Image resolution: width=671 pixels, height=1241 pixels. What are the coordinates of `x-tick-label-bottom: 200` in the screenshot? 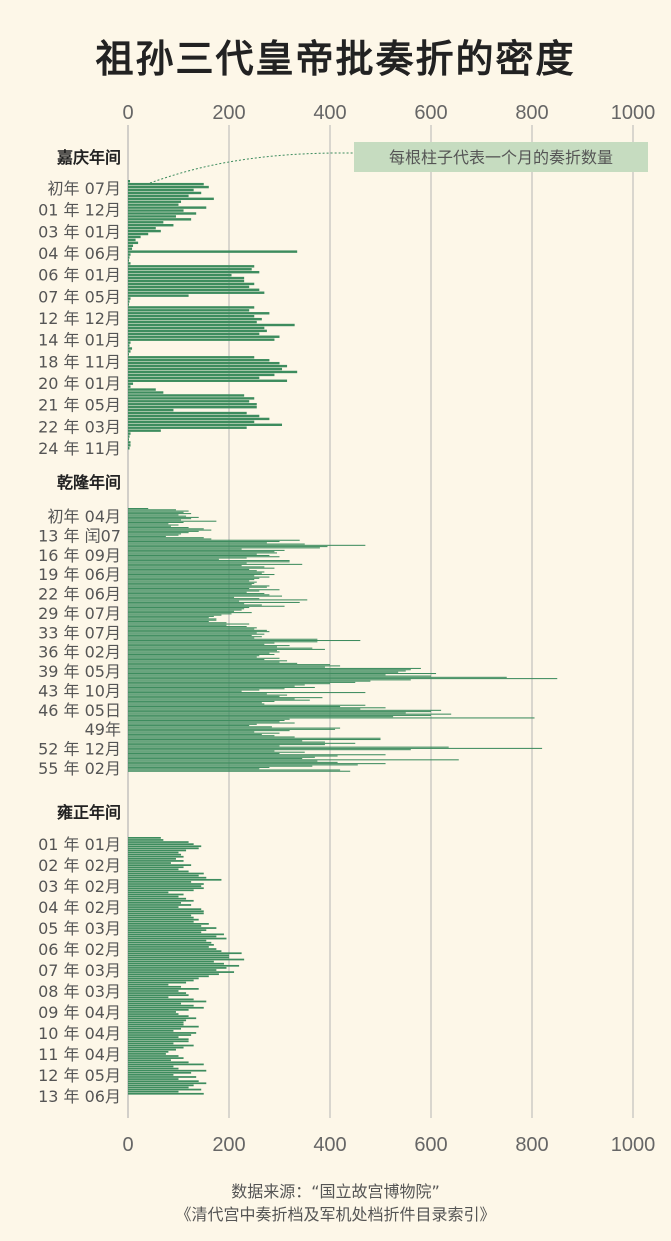 It's located at (228, 1145).